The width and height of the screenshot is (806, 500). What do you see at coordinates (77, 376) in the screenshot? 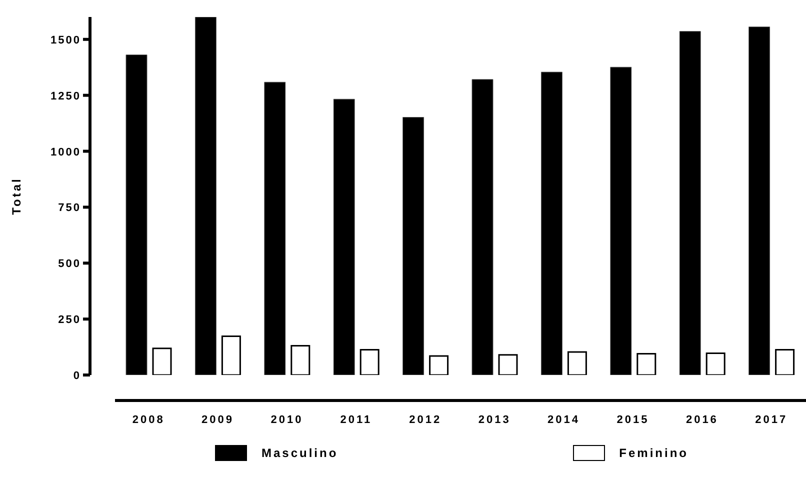
I see `y-tick-label: 0` at bounding box center [77, 376].